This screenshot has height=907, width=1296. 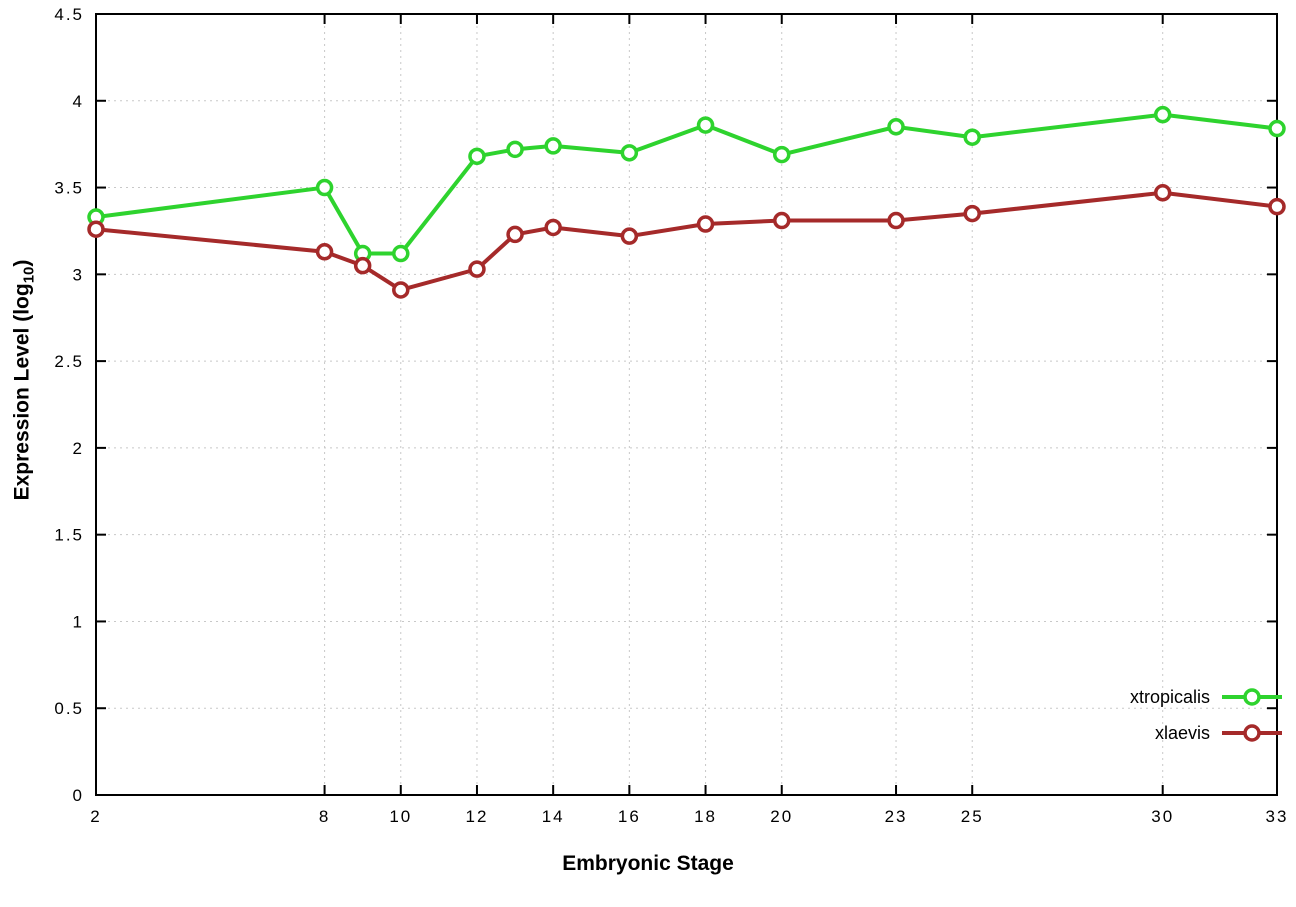 I want to click on y-axis-label-prefix: Expression Level (log, so click(x=22, y=392).